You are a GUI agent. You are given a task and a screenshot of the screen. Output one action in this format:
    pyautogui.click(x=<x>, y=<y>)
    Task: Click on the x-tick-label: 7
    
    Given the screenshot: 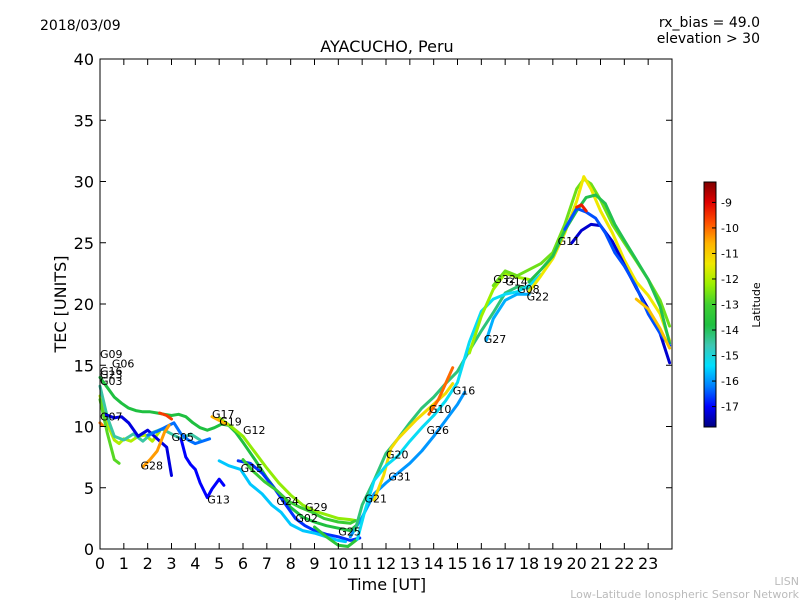 What is the action you would take?
    pyautogui.click(x=267, y=563)
    